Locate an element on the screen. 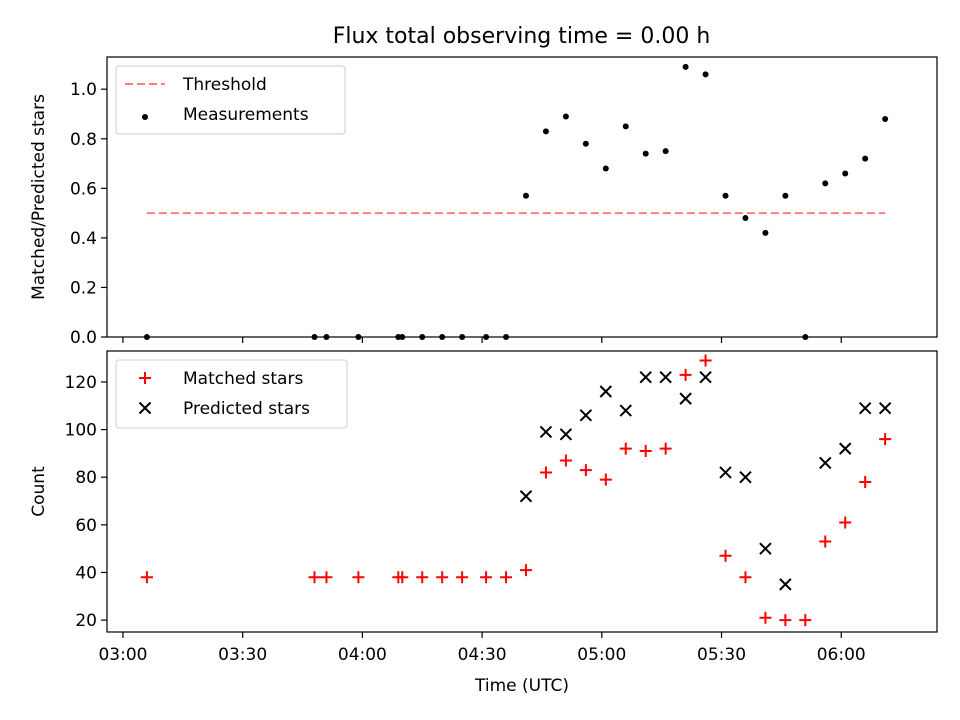 The height and width of the screenshot is (720, 960). y-tick-label: 40 is located at coordinates (86, 573).